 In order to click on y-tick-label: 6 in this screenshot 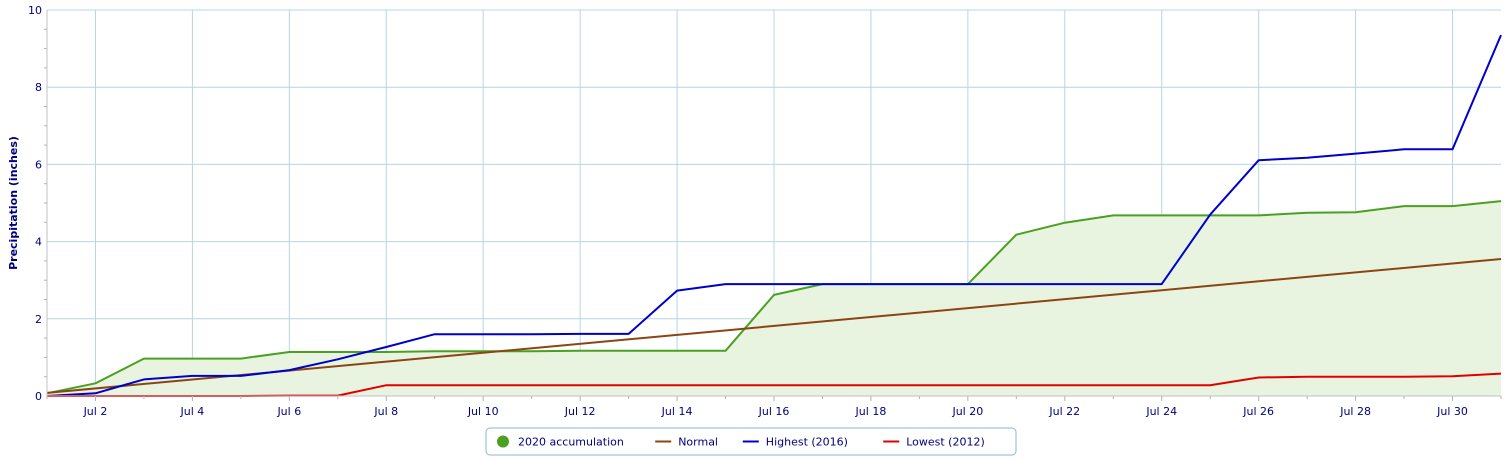, I will do `click(38, 164)`.